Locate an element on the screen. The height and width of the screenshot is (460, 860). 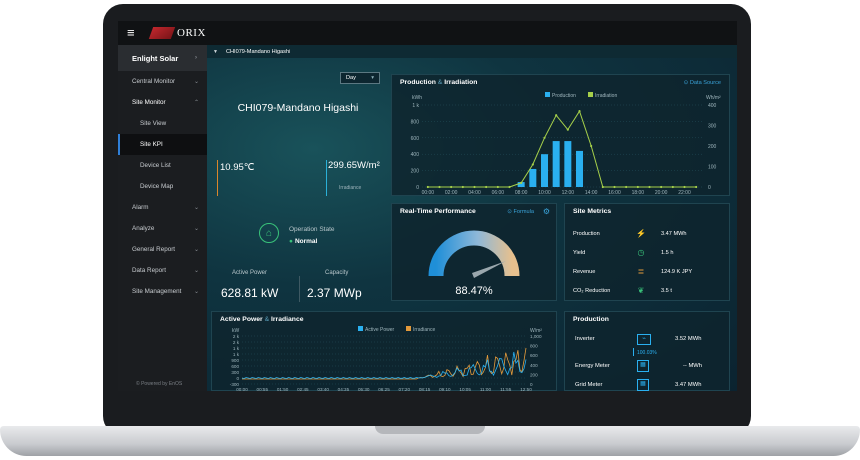
metric-label: Yield is located at coordinates (579, 252).